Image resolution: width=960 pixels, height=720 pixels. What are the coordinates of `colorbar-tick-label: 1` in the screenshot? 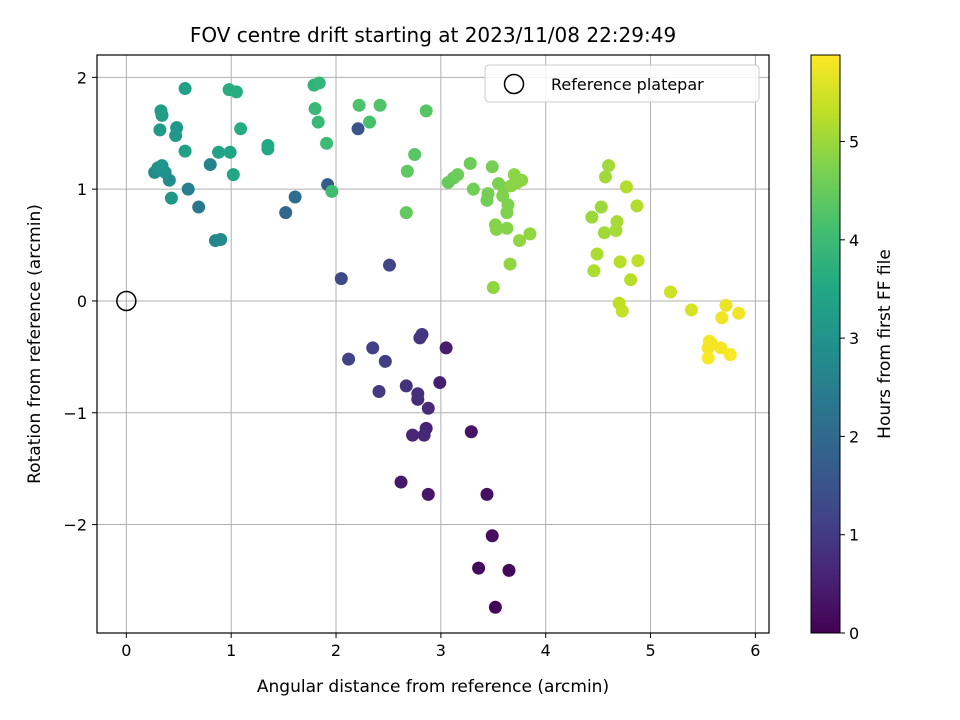 It's located at (854, 535).